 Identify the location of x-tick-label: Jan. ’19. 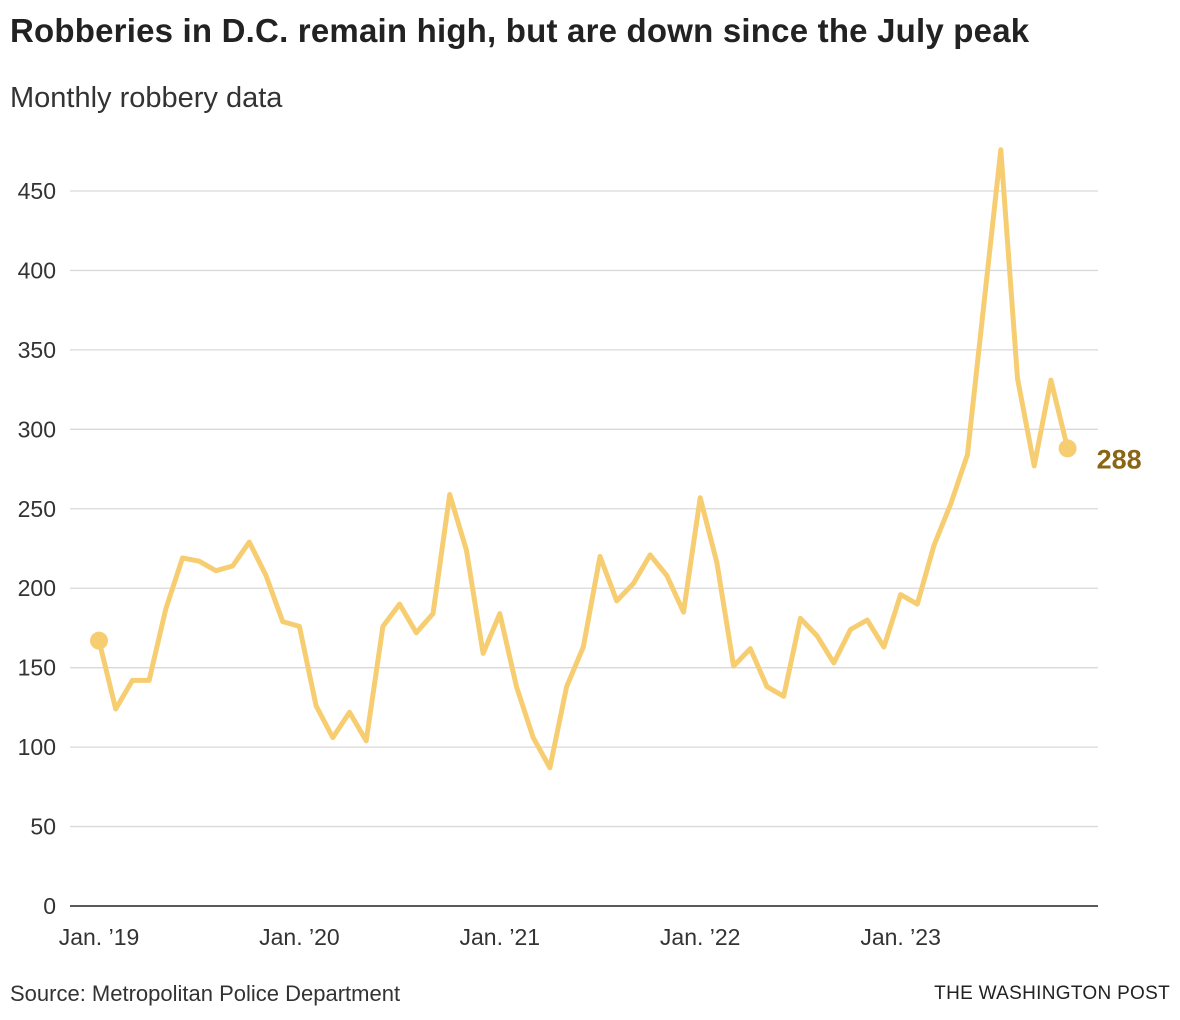
(99, 937).